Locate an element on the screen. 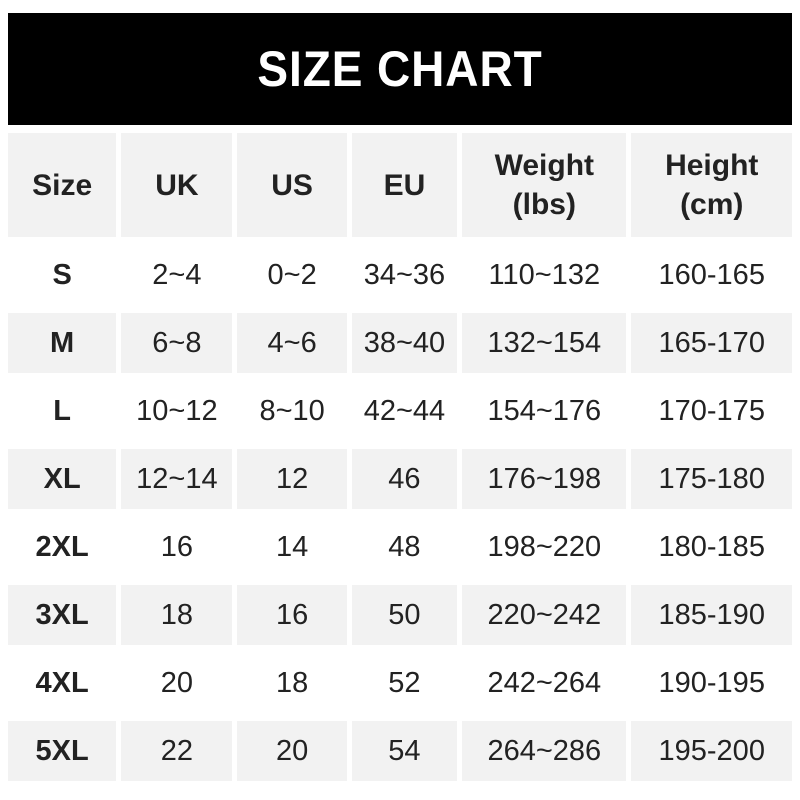  cell-us: 0~2 is located at coordinates (292, 274).